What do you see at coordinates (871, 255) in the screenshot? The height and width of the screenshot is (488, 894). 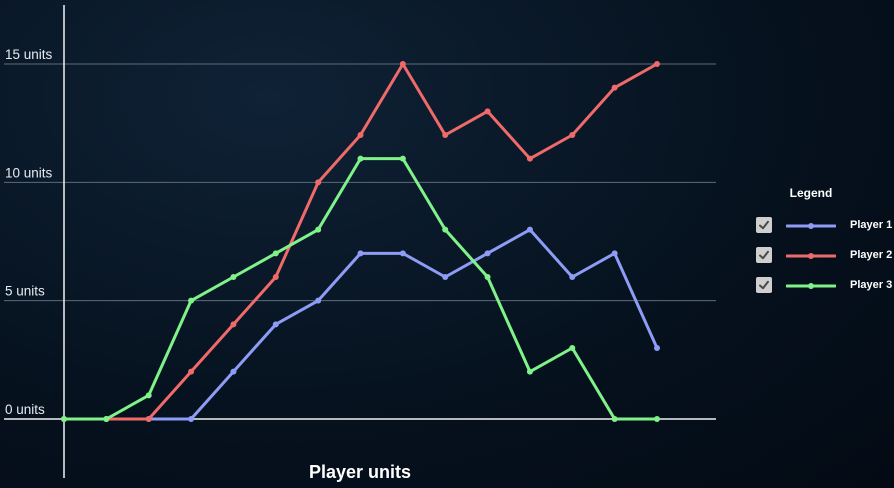 I see `legend-label: Player 2` at bounding box center [871, 255].